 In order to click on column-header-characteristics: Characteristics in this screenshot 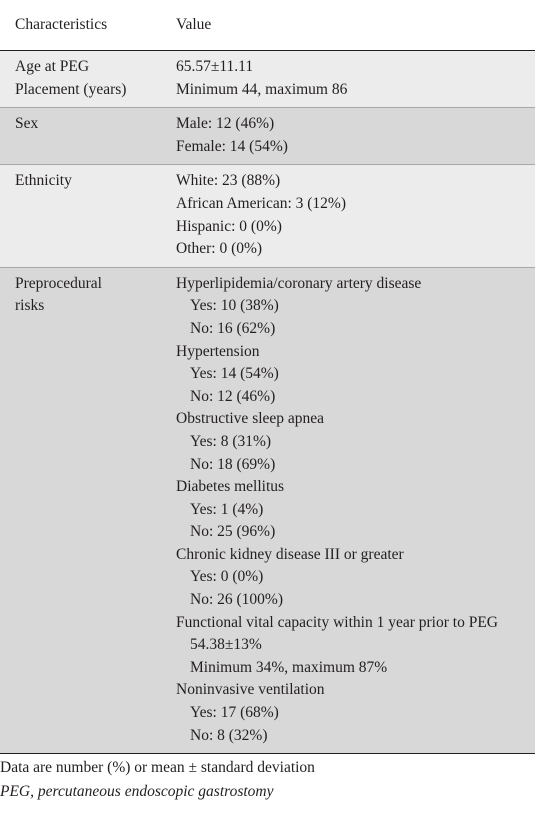, I will do `click(61, 24)`.